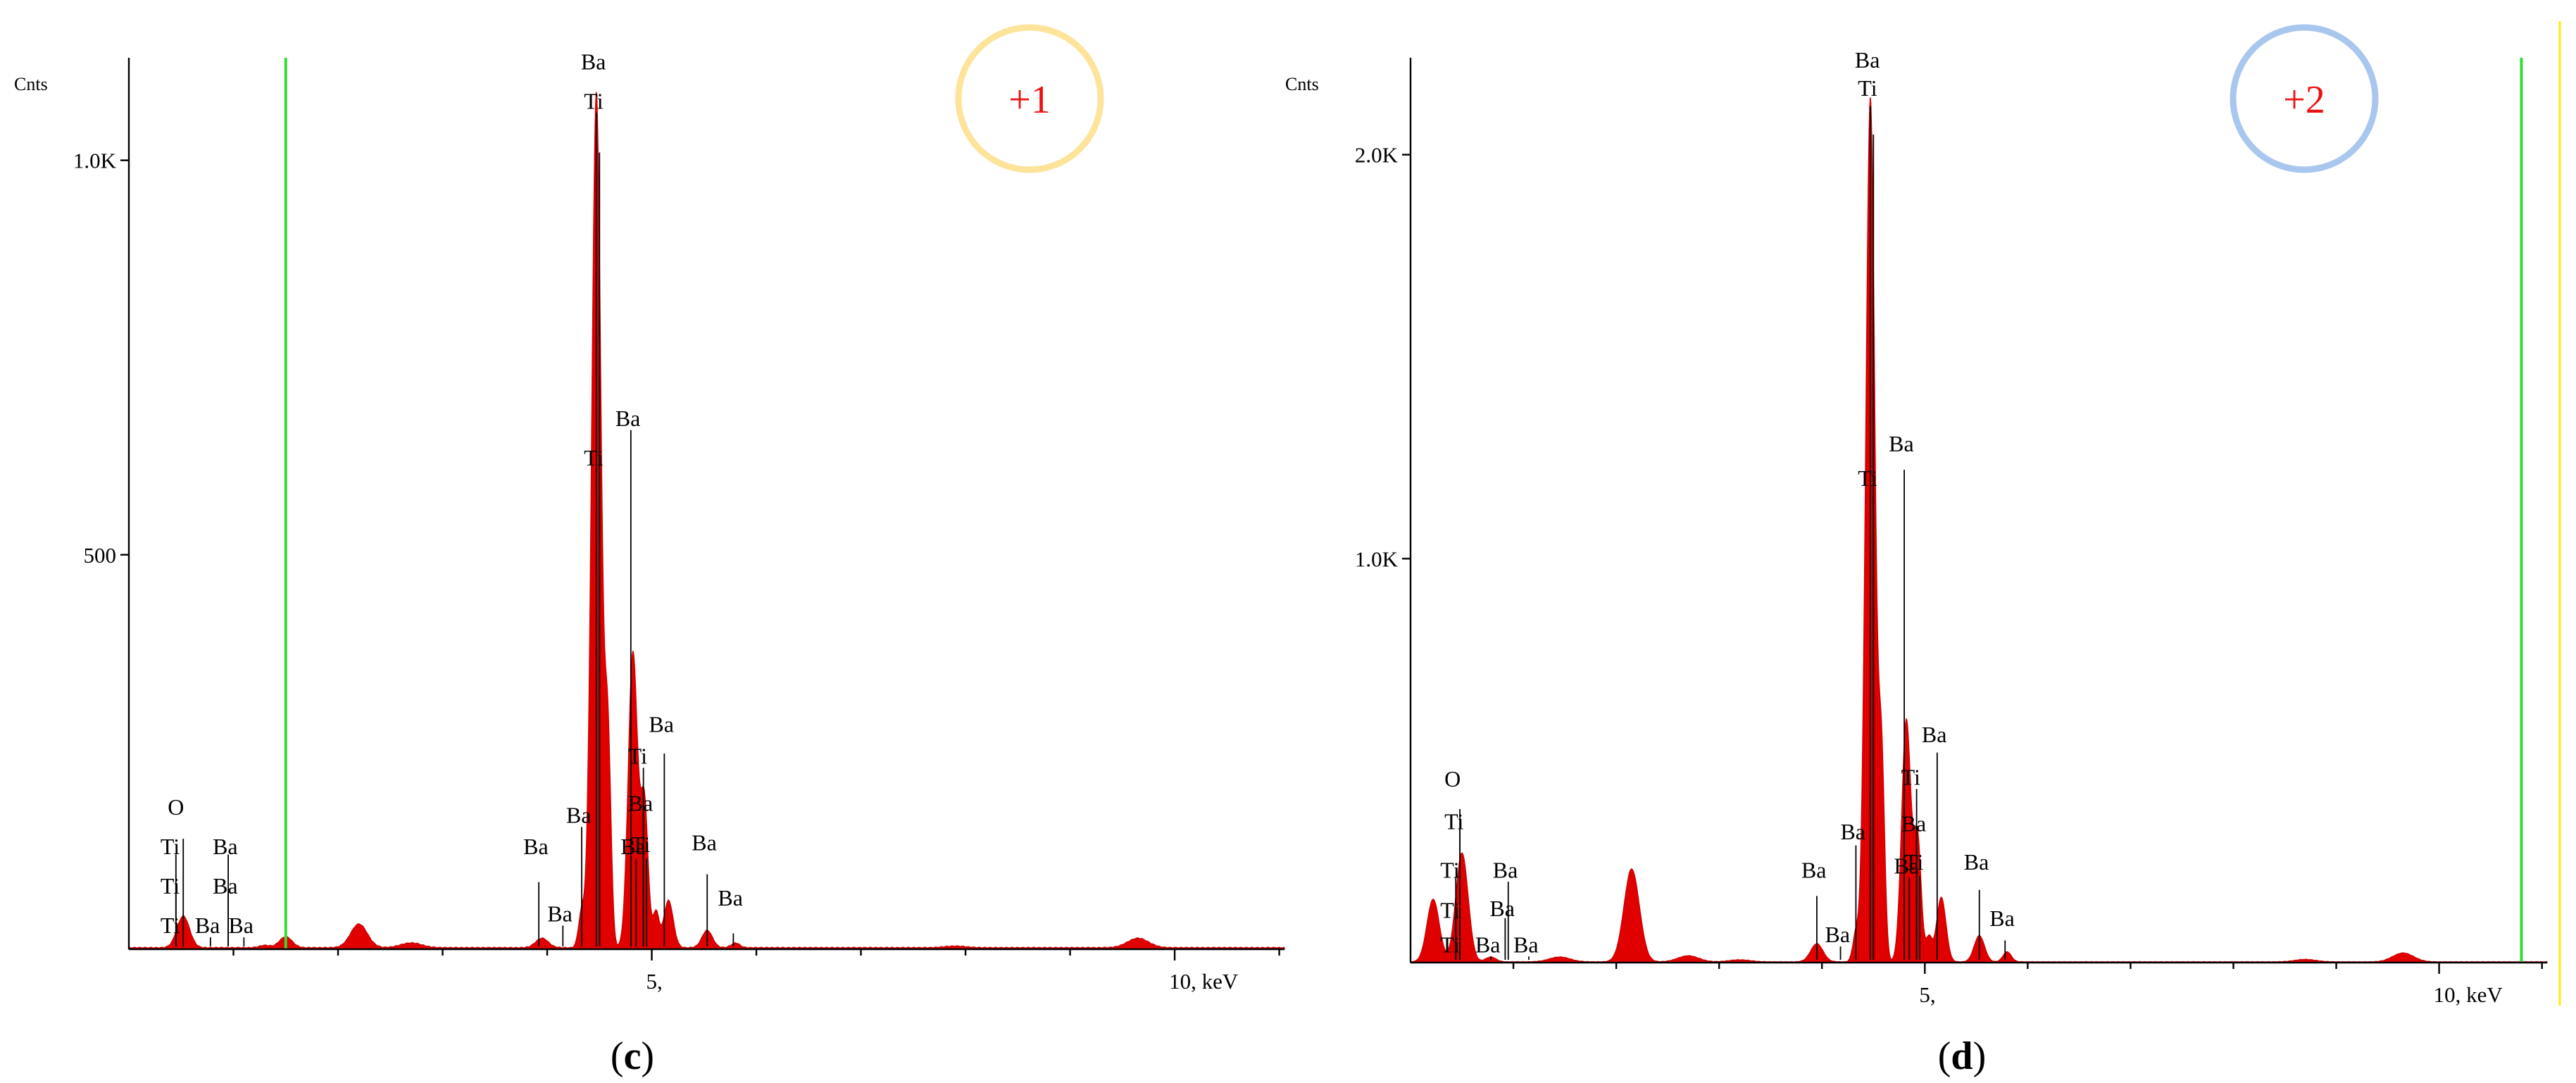 This screenshot has height=1083, width=2576. Describe the element at coordinates (100, 555) in the screenshot. I see `y-tick-label: 500` at that location.